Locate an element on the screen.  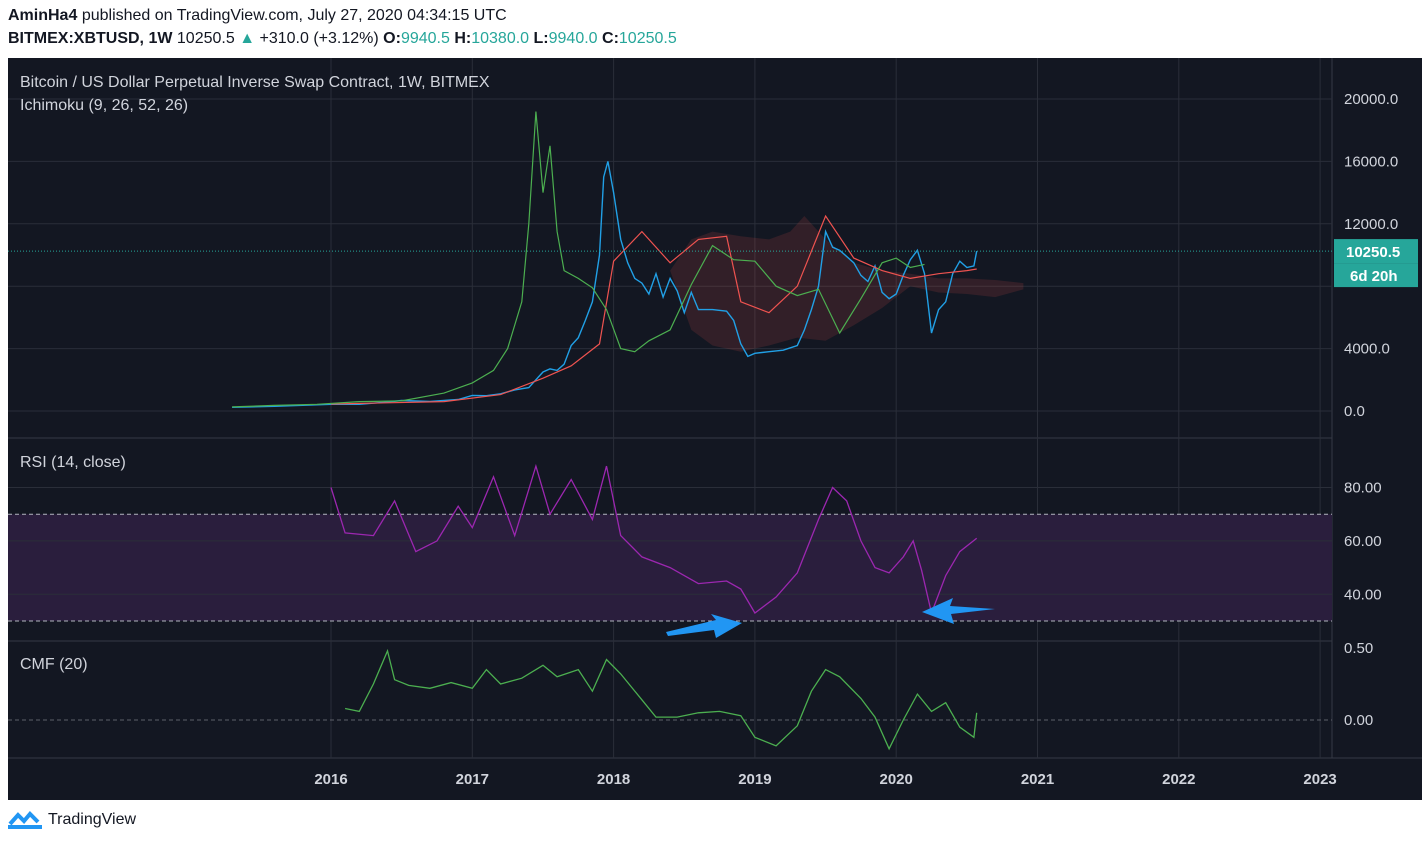
ichimoku-label: Ichimoku (9, 26, 52, 26) is located at coordinates (104, 105).